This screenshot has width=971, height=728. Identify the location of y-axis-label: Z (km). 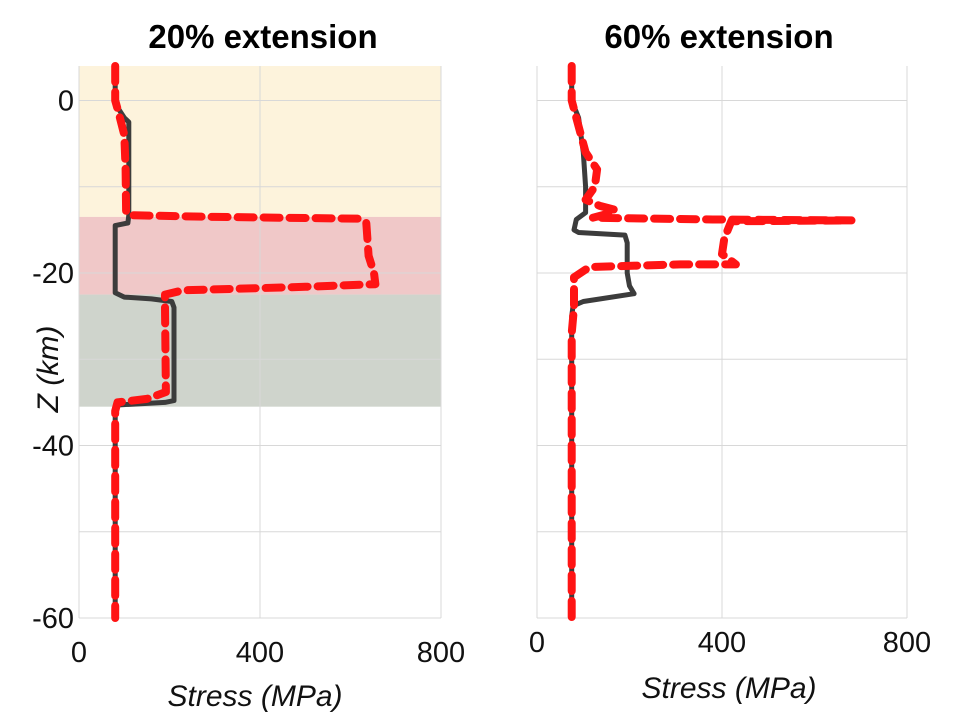
(48, 370).